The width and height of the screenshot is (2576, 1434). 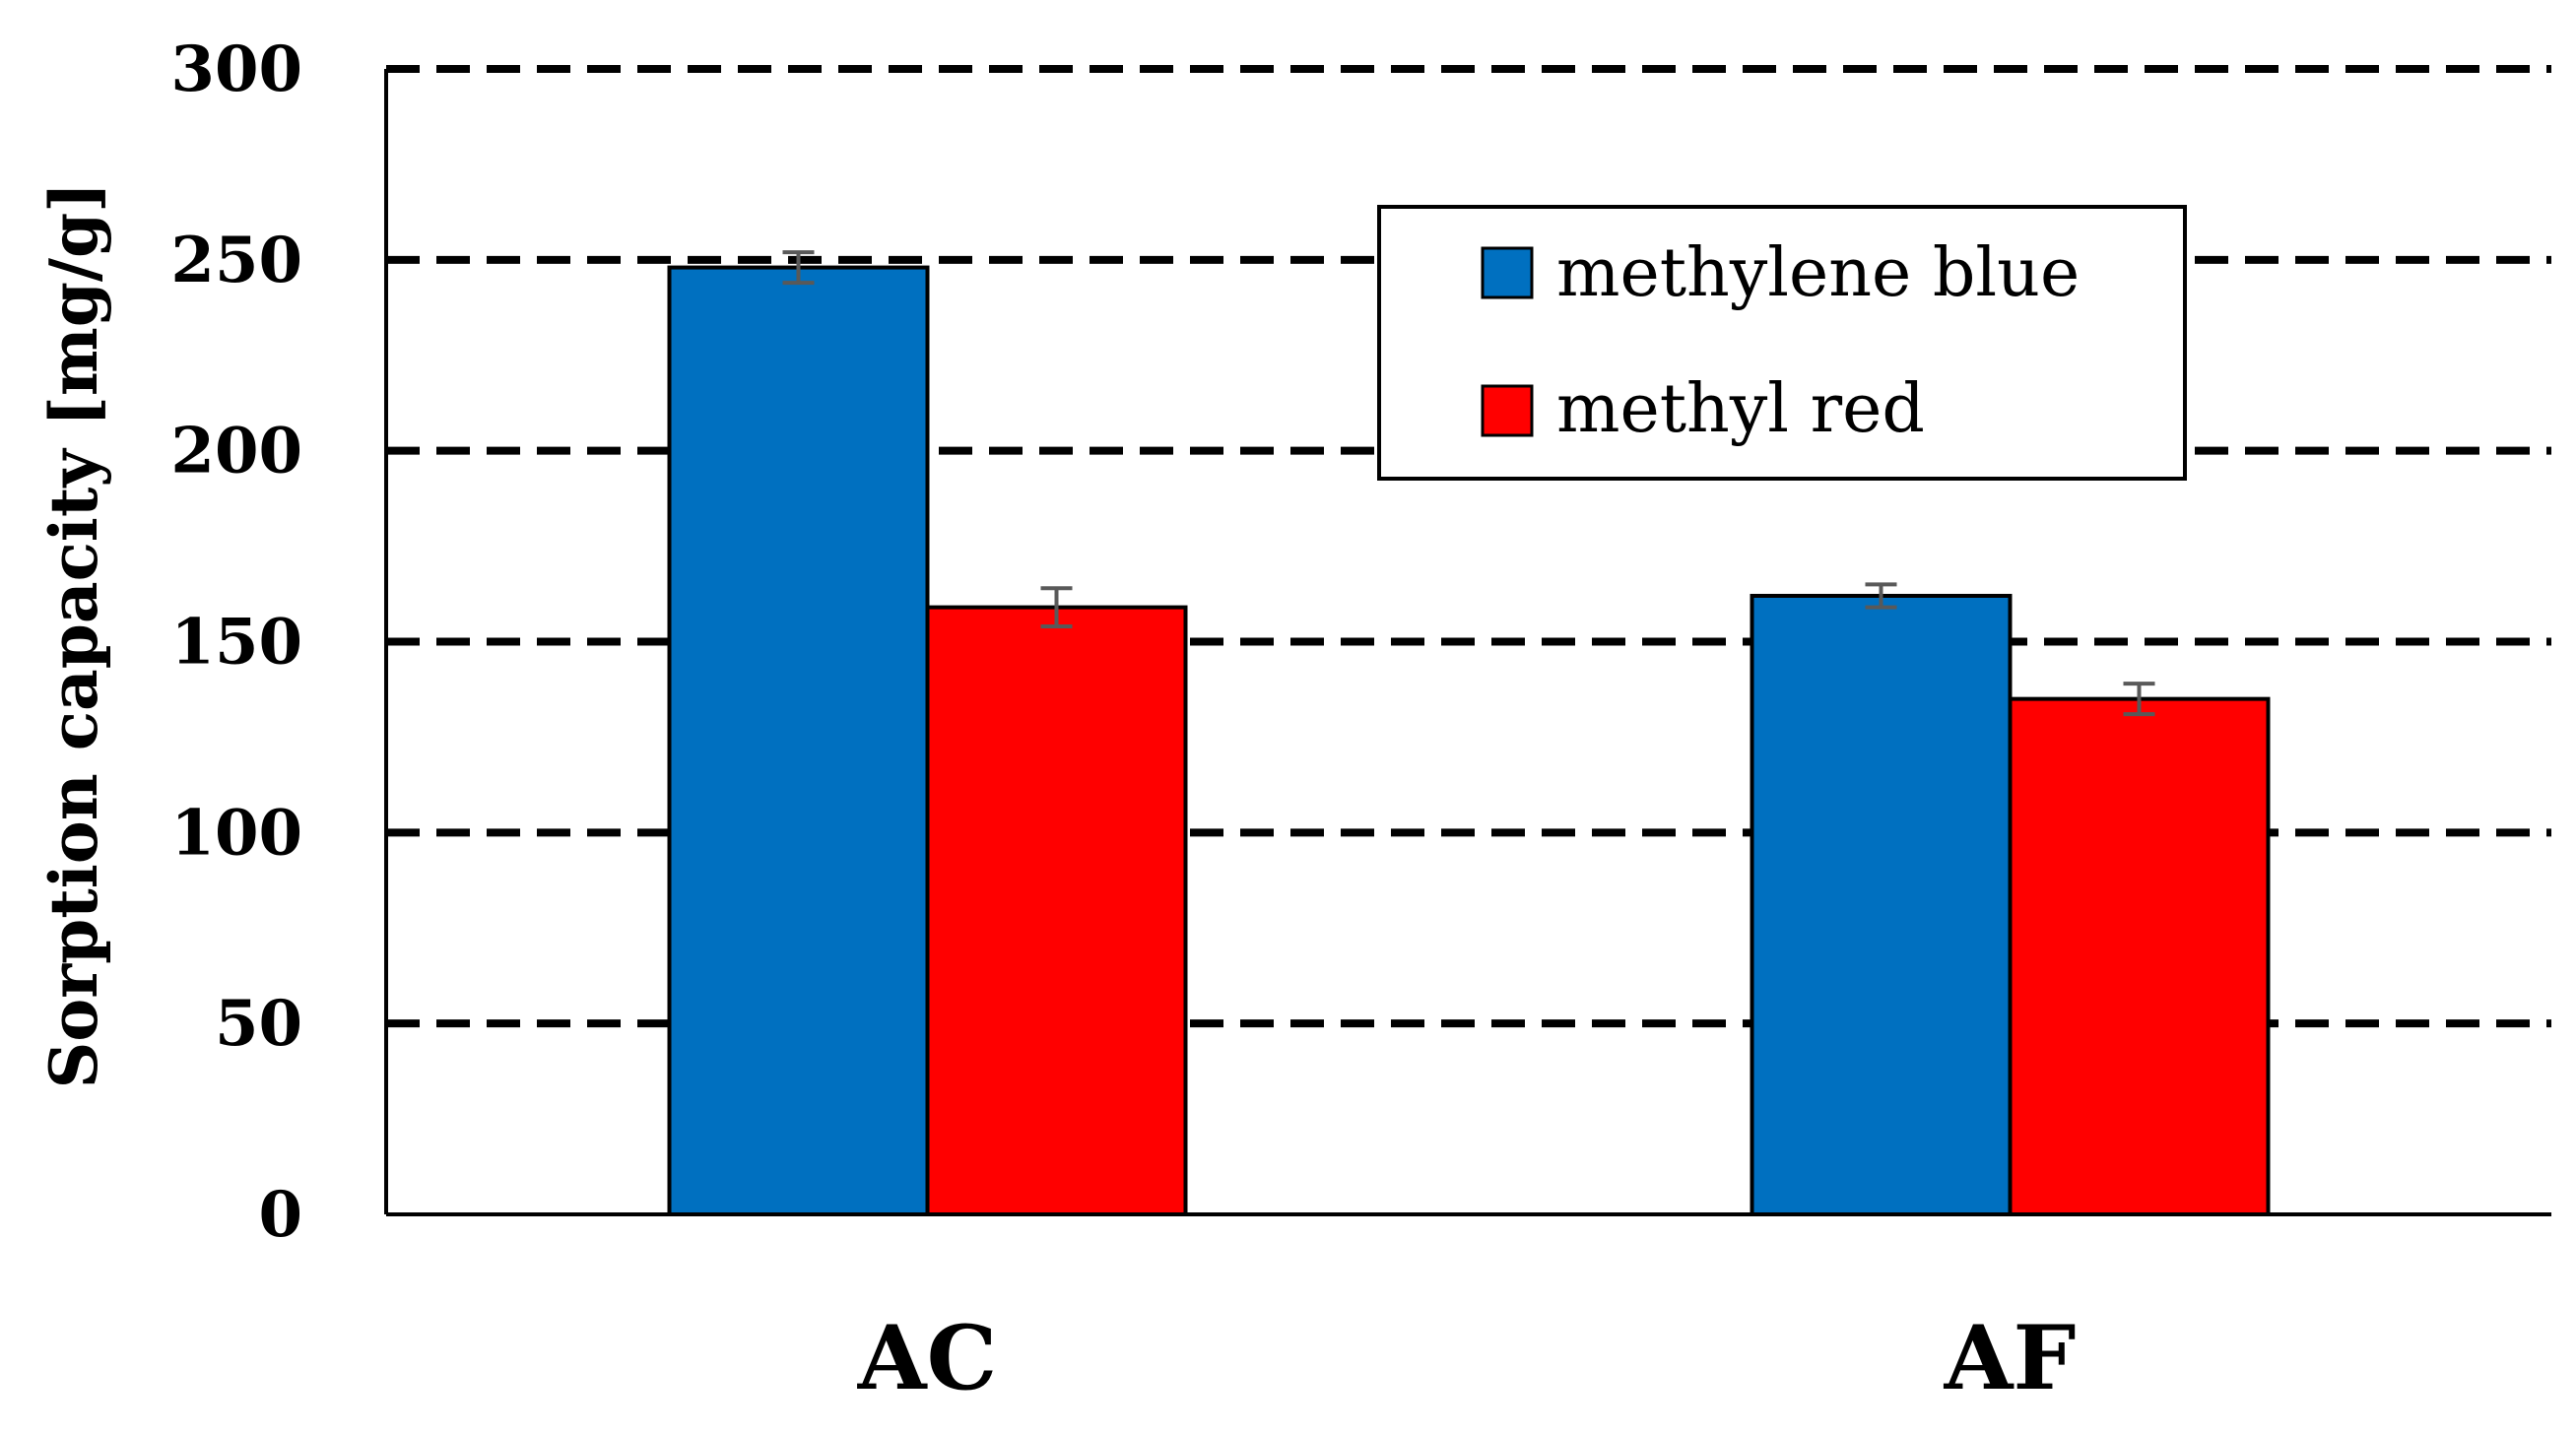 I want to click on bar-ac-methyl-red, so click(x=1057, y=910).